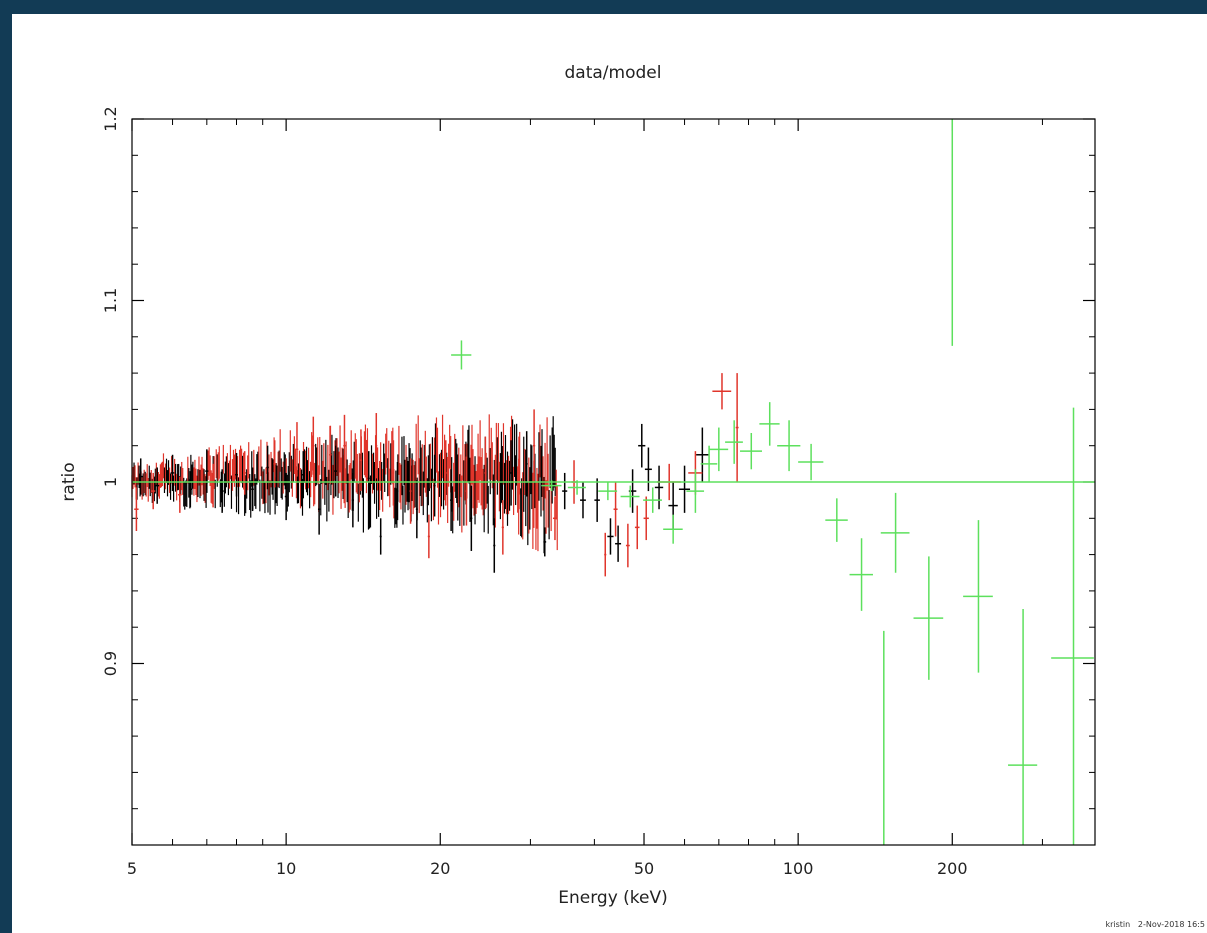 The height and width of the screenshot is (933, 1207). I want to click on x-tick-label: 20, so click(440, 868).